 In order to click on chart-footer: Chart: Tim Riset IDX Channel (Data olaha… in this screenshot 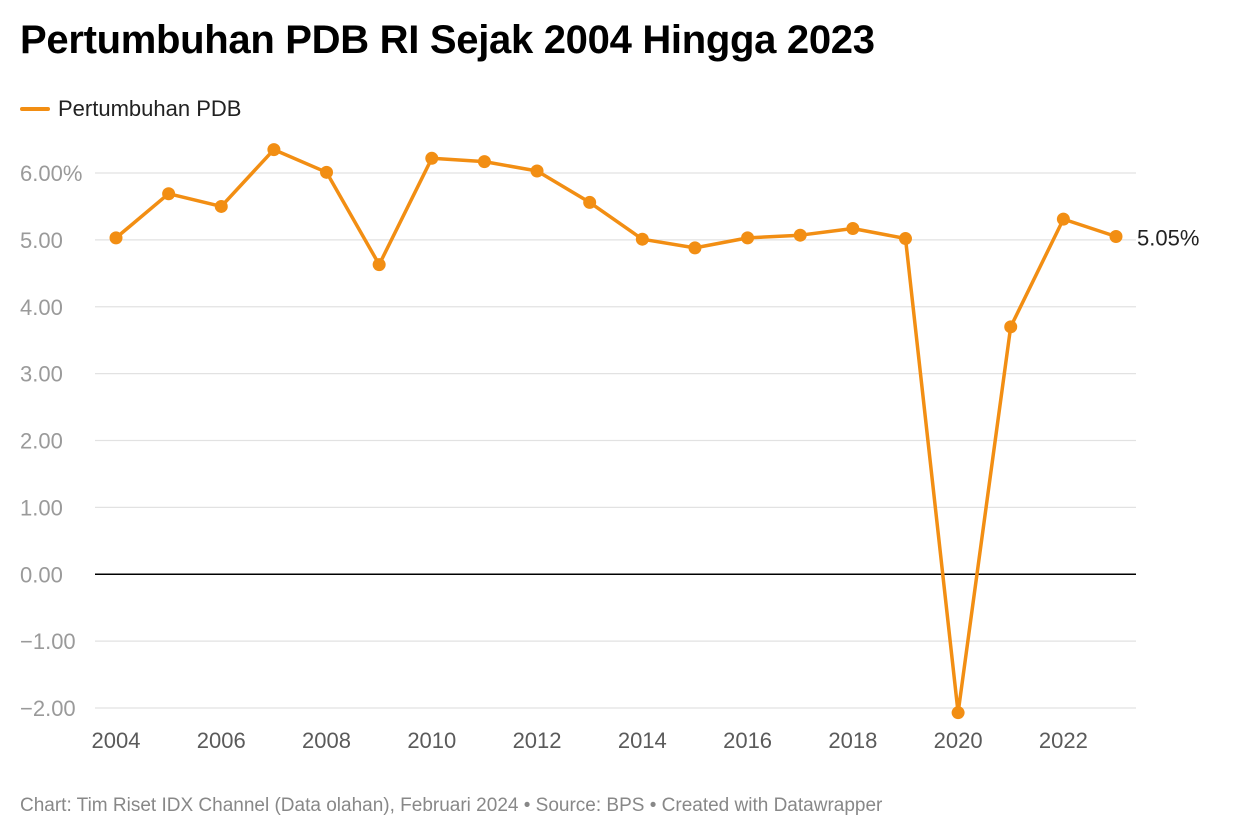, I will do `click(451, 805)`.